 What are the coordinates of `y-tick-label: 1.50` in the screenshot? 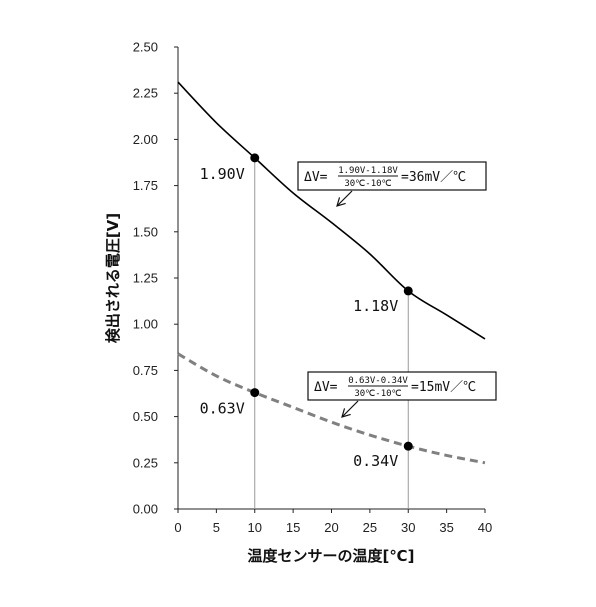 It's located at (145, 231).